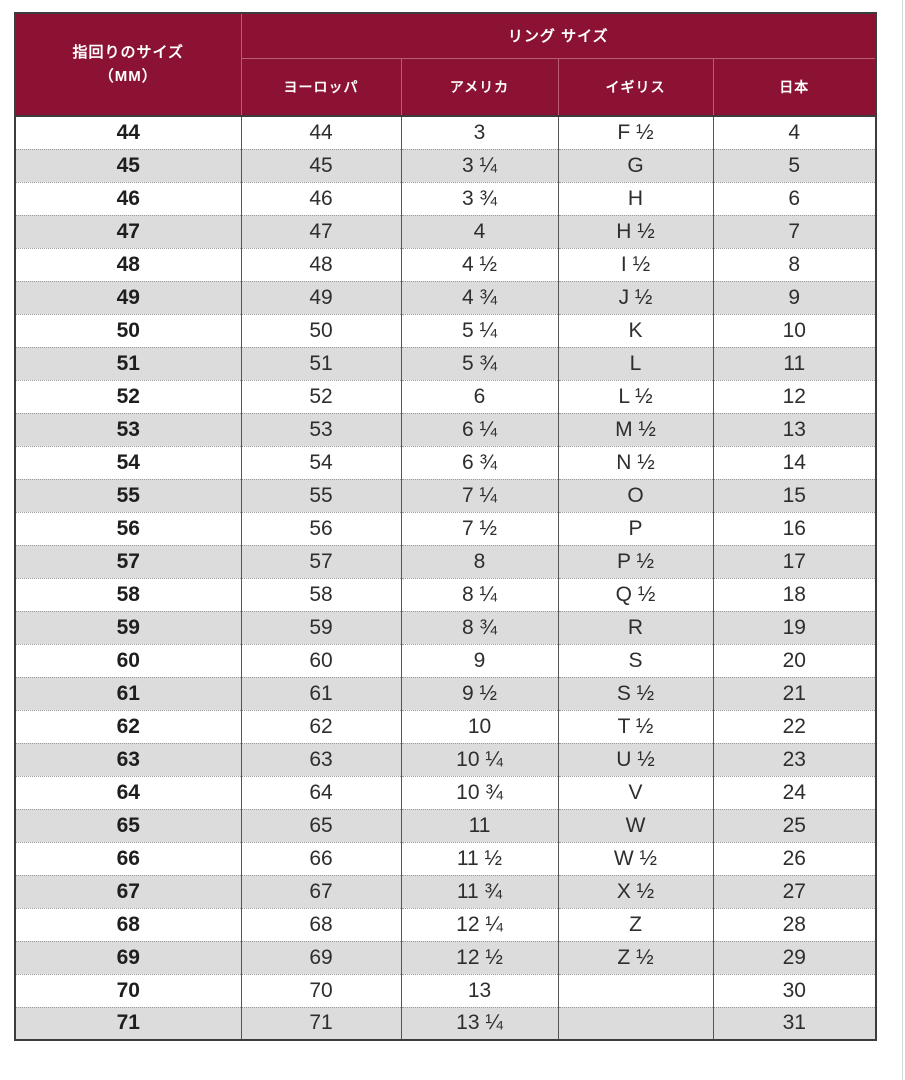 This screenshot has width=905, height=1080. What do you see at coordinates (128, 363) in the screenshot?
I see `cell-mm: 51` at bounding box center [128, 363].